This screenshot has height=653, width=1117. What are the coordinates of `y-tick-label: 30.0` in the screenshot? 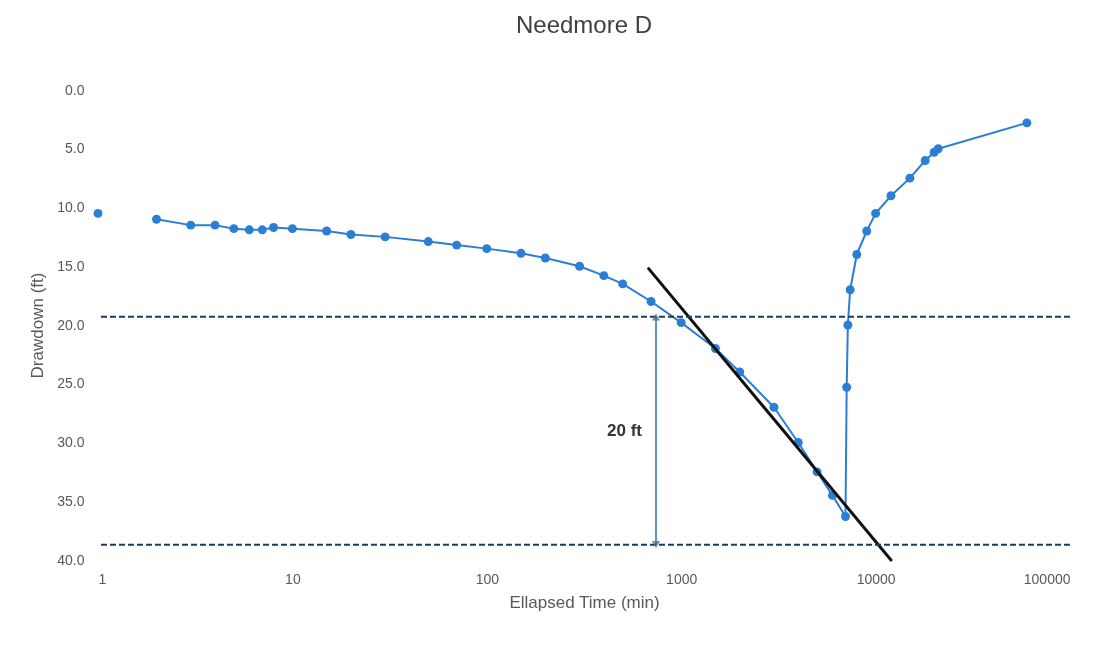 It's located at (71, 442).